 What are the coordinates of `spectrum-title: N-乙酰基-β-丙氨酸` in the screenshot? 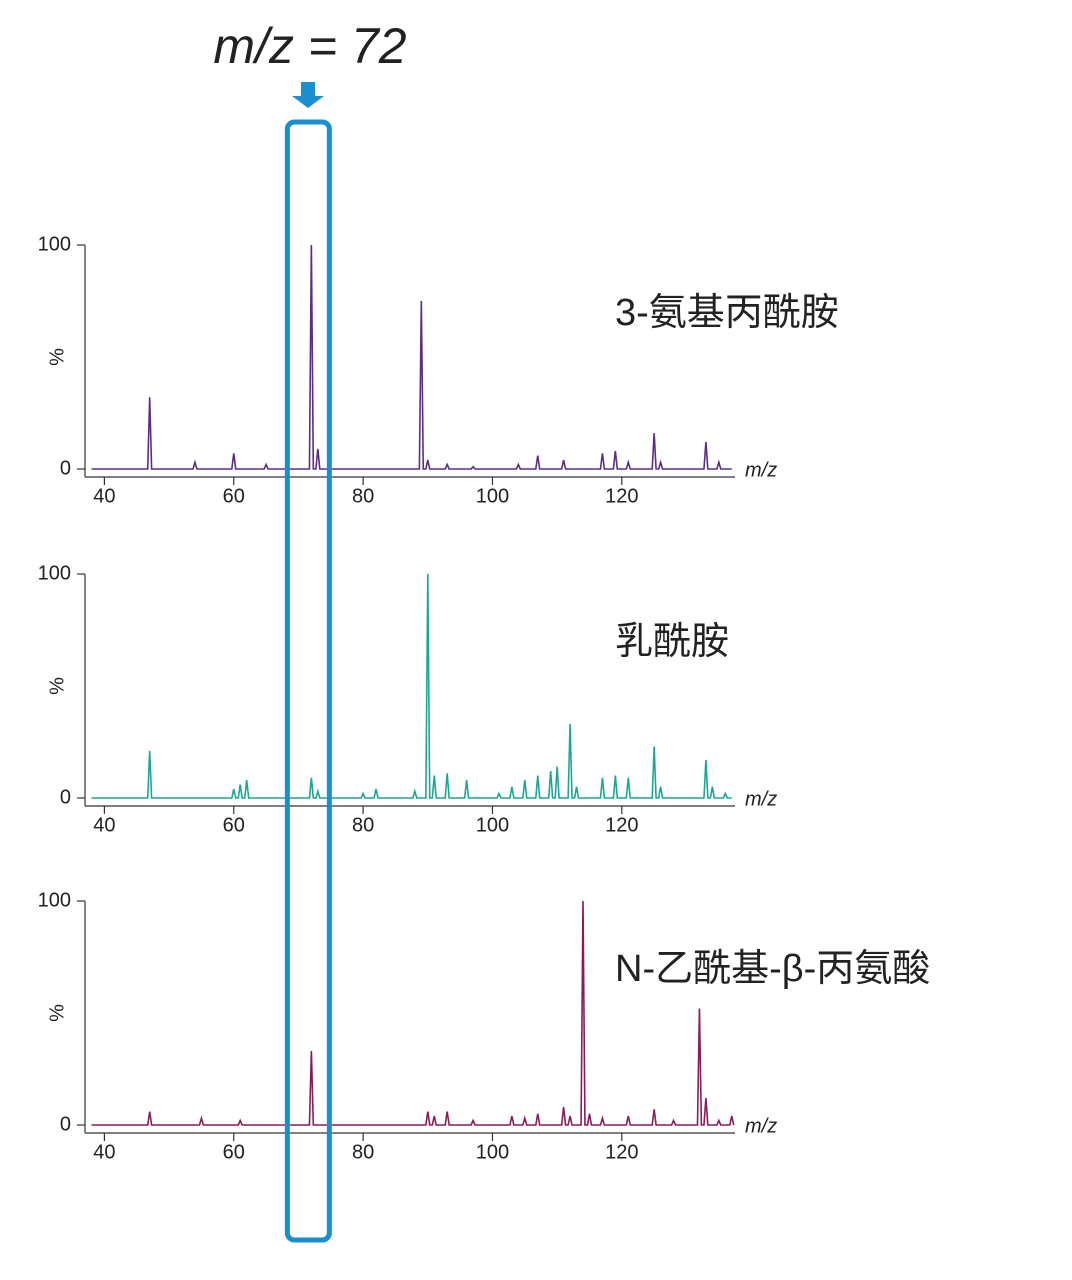 It's located at (772, 969).